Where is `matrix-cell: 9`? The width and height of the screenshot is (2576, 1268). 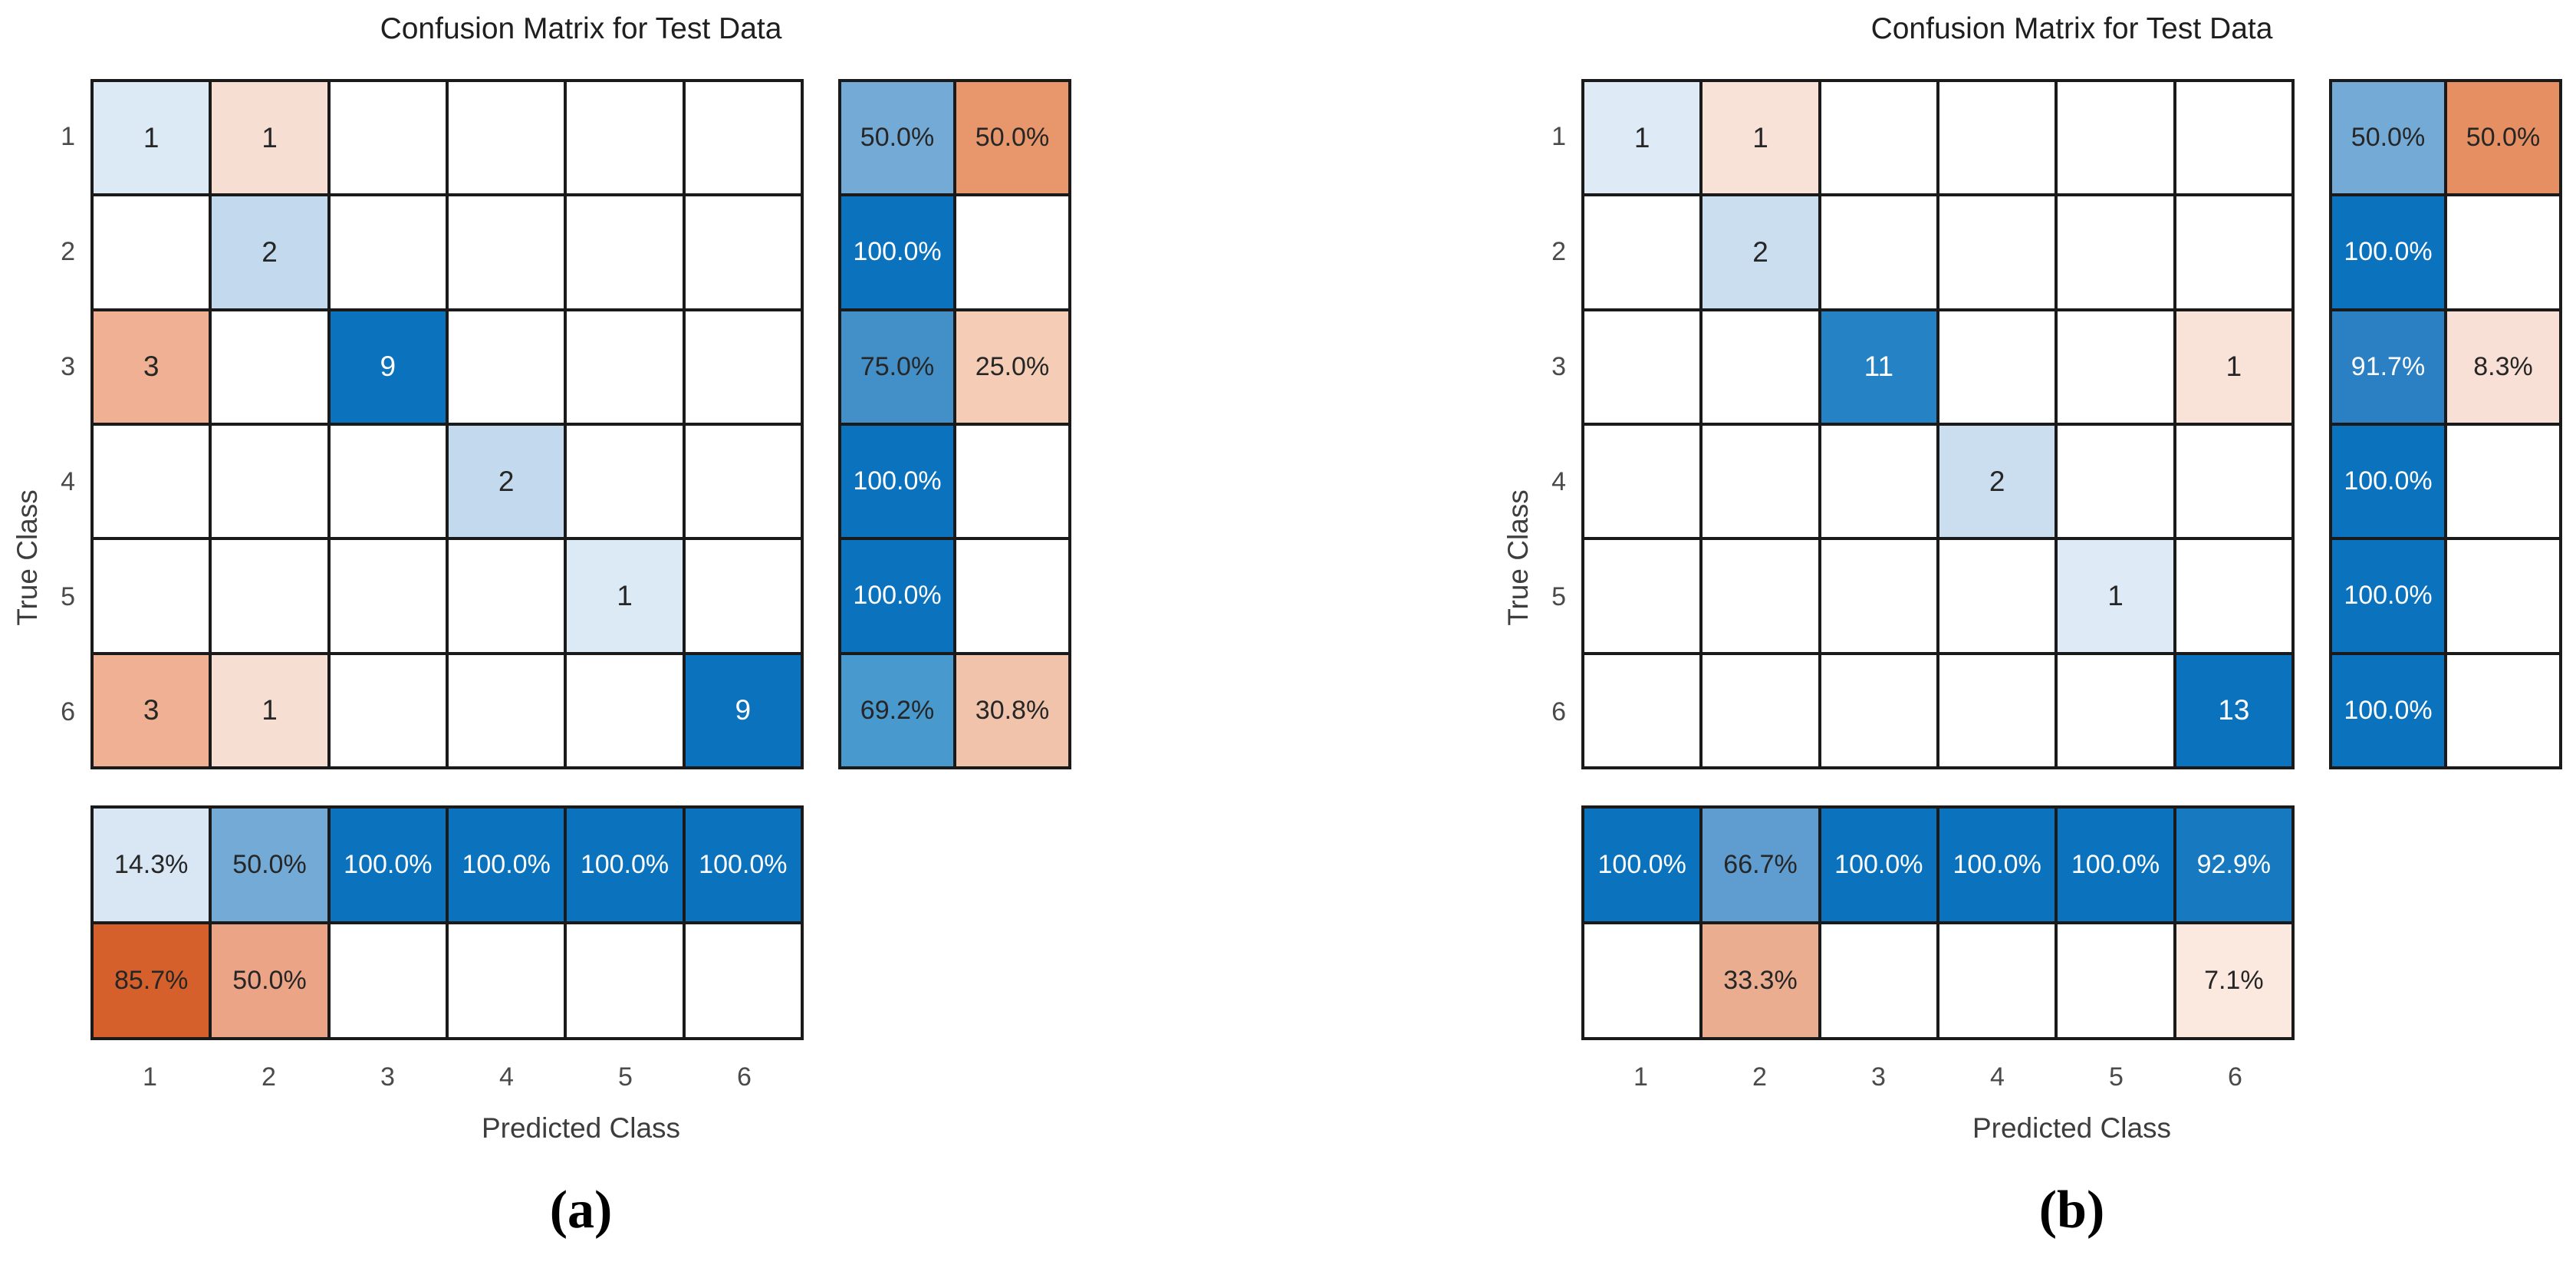 matrix-cell: 9 is located at coordinates (743, 710).